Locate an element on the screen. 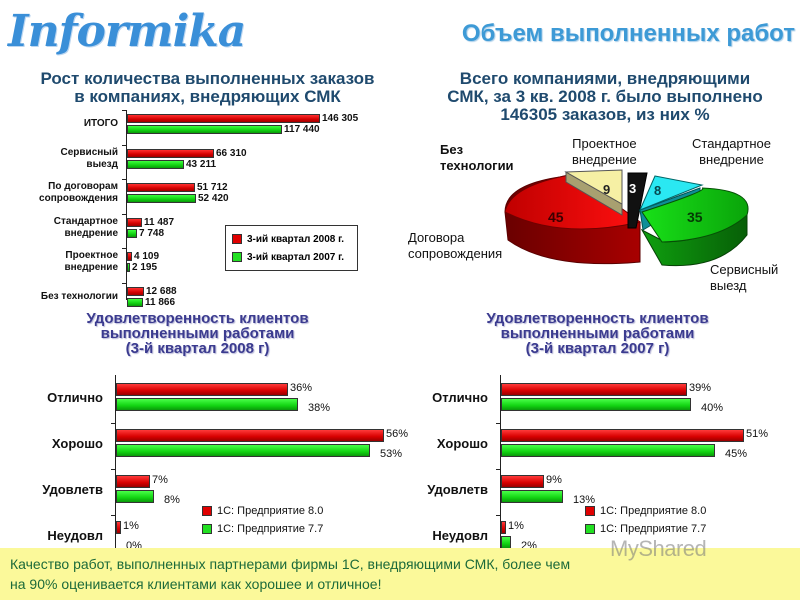 The height and width of the screenshot is (600, 800). bar-value-label: 7% is located at coordinates (160, 480).